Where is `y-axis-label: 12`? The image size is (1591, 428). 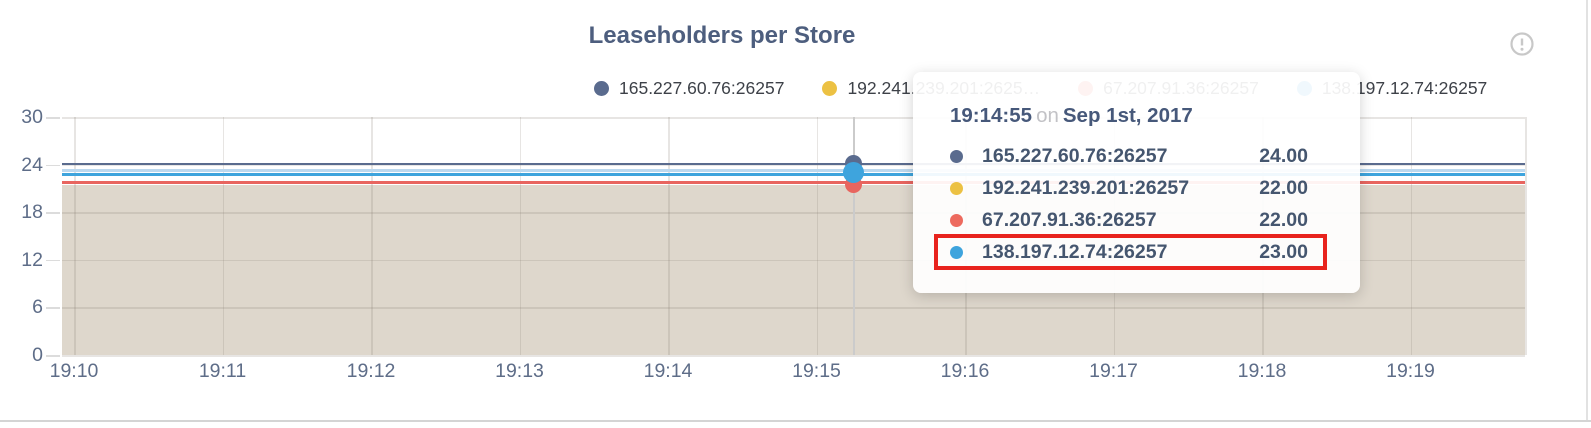 y-axis-label: 12 is located at coordinates (32, 259).